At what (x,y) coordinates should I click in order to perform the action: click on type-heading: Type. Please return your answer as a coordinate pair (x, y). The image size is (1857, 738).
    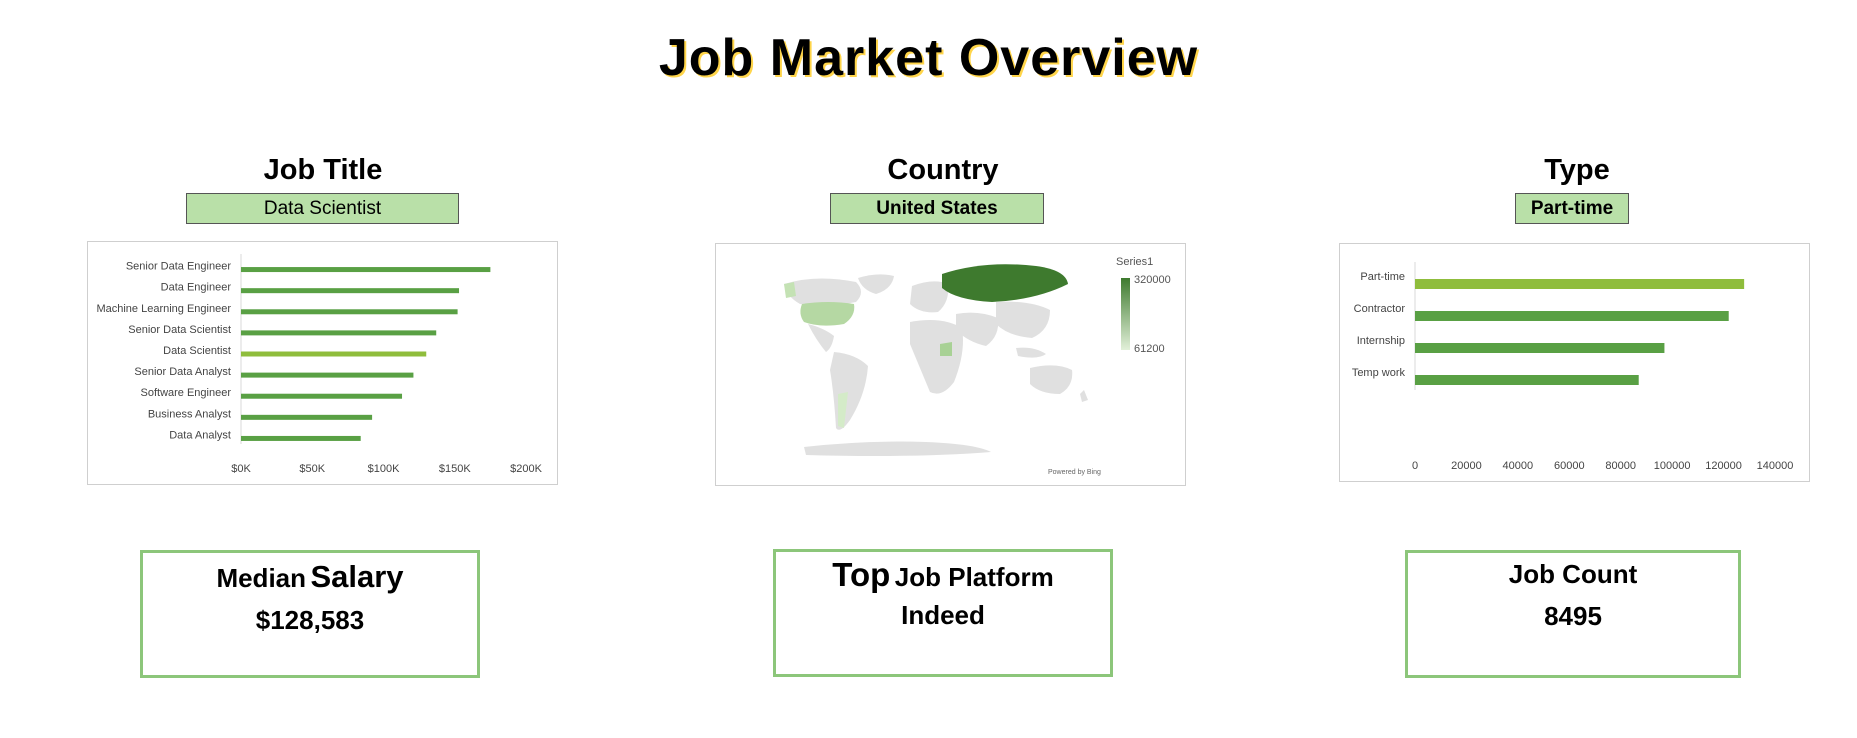
    Looking at the image, I should click on (1577, 170).